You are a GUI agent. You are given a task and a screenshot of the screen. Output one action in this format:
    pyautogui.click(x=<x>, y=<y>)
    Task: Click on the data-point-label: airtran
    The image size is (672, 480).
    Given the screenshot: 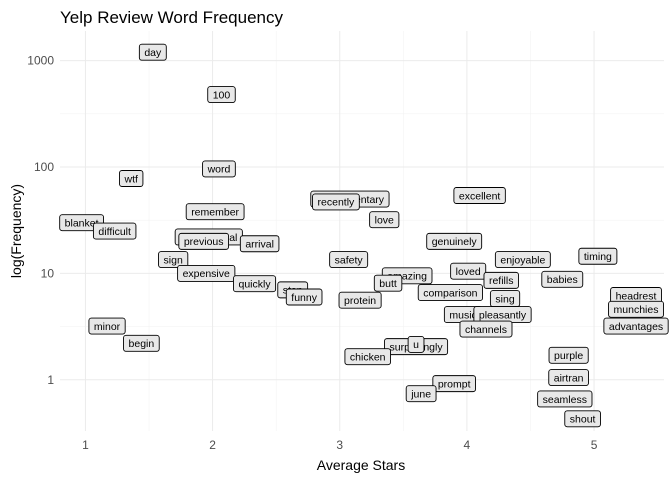 What is the action you would take?
    pyautogui.click(x=568, y=377)
    